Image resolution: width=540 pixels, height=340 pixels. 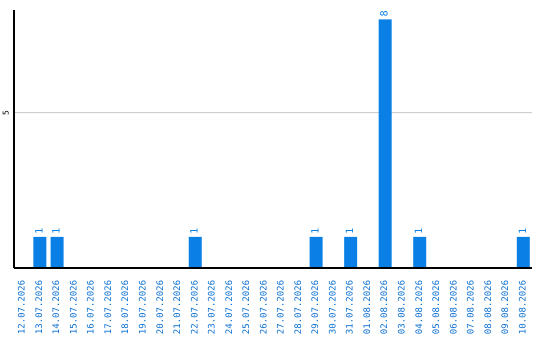 What do you see at coordinates (385, 13) in the screenshot?
I see `data-label: 8` at bounding box center [385, 13].